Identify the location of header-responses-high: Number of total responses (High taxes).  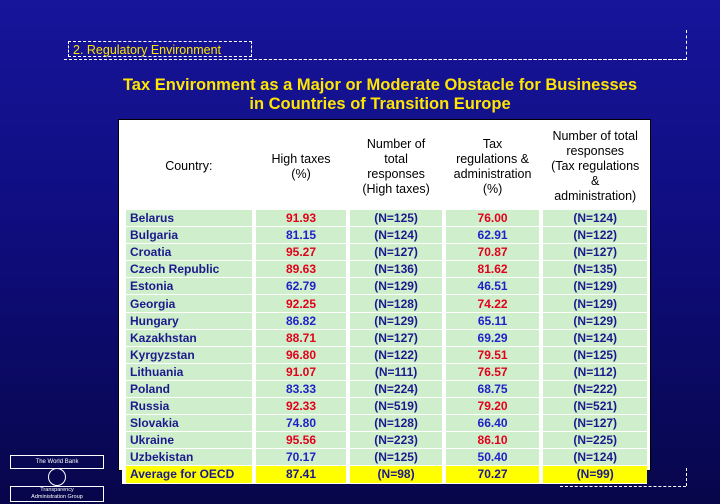
(395, 166).